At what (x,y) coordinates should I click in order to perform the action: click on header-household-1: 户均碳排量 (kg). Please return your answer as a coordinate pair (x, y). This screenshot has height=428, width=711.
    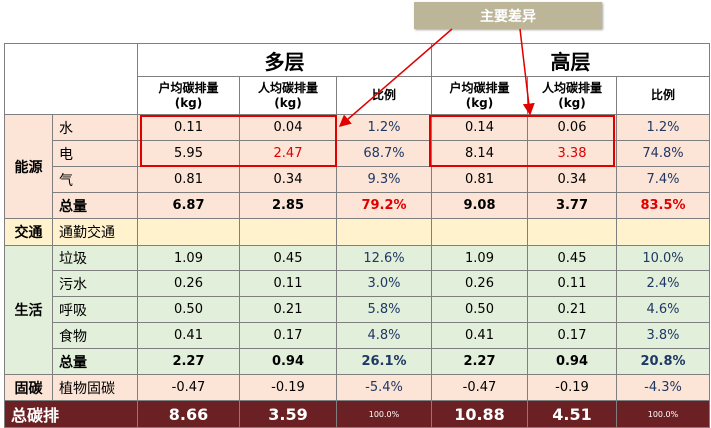
    Looking at the image, I should click on (188, 95).